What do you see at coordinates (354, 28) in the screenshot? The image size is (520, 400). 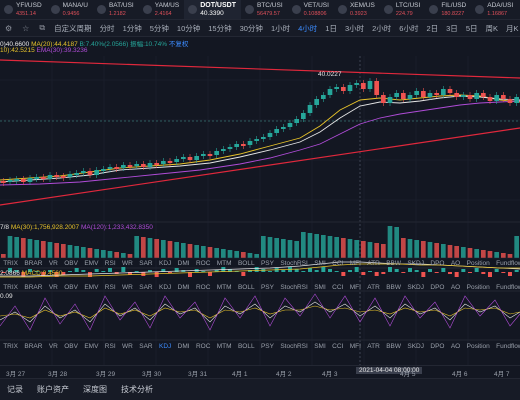 I see `interval-9: 3小时` at bounding box center [354, 28].